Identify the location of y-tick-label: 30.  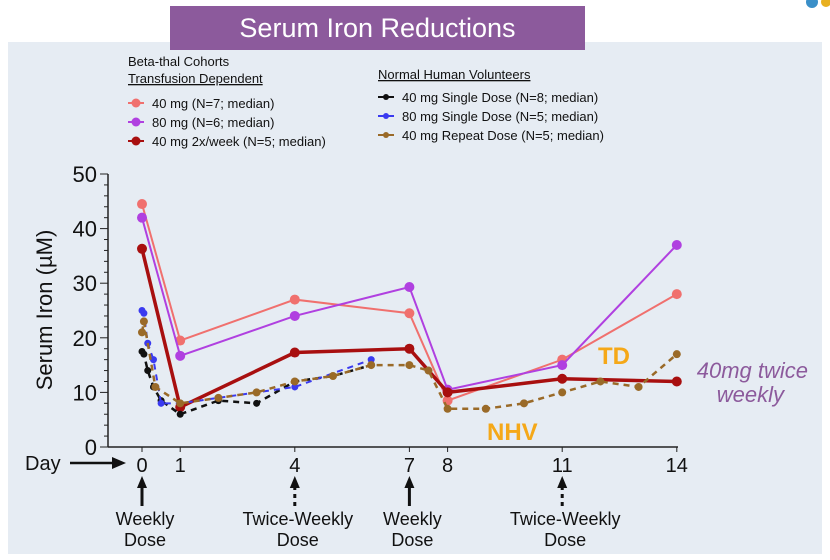
(85, 283).